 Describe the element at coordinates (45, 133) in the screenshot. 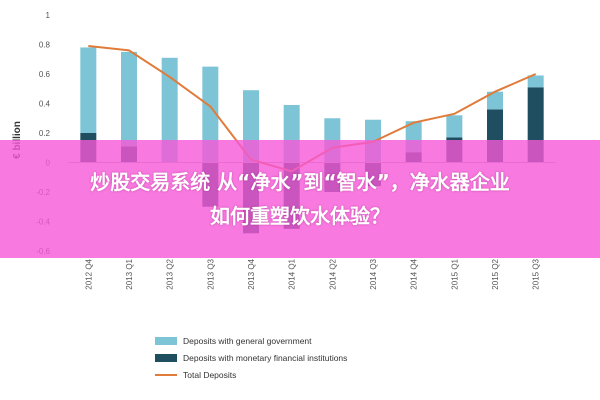

I see `y-tick-label: 0.2` at that location.